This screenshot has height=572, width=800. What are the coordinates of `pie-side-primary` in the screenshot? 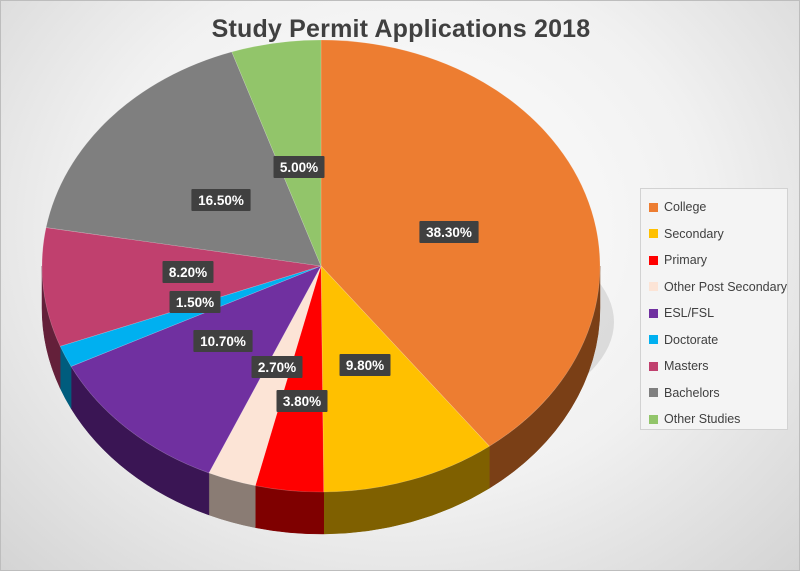 It's located at (289, 510).